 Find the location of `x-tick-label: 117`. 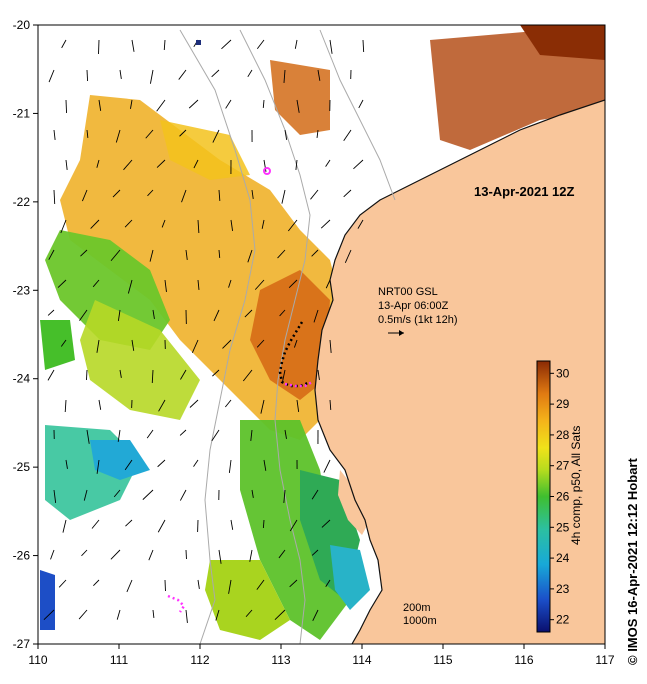

x-tick-label: 117 is located at coordinates (604, 660).